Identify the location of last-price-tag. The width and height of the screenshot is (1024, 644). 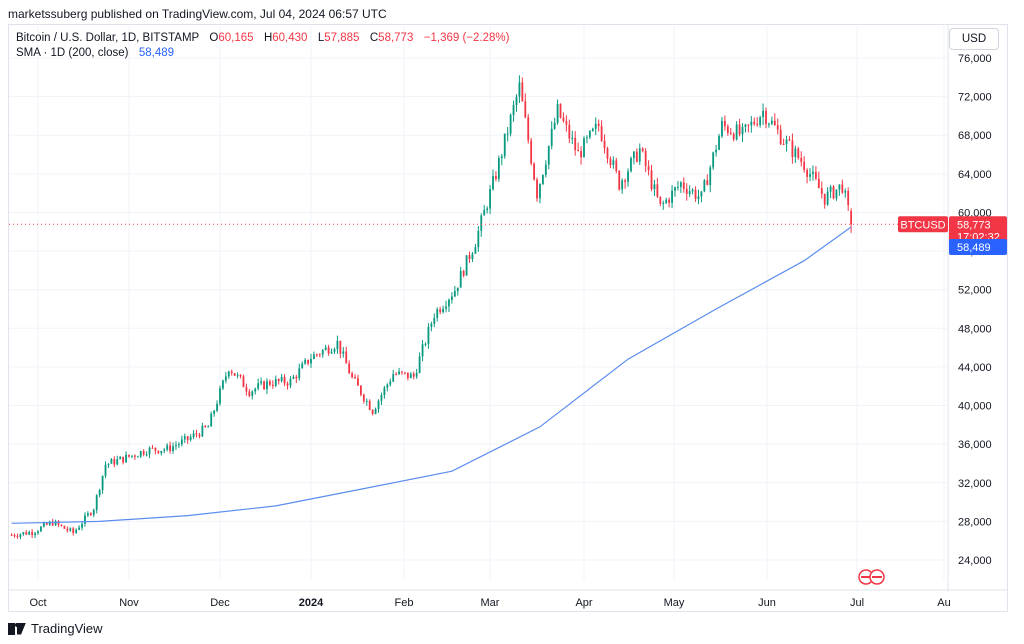
(978, 230).